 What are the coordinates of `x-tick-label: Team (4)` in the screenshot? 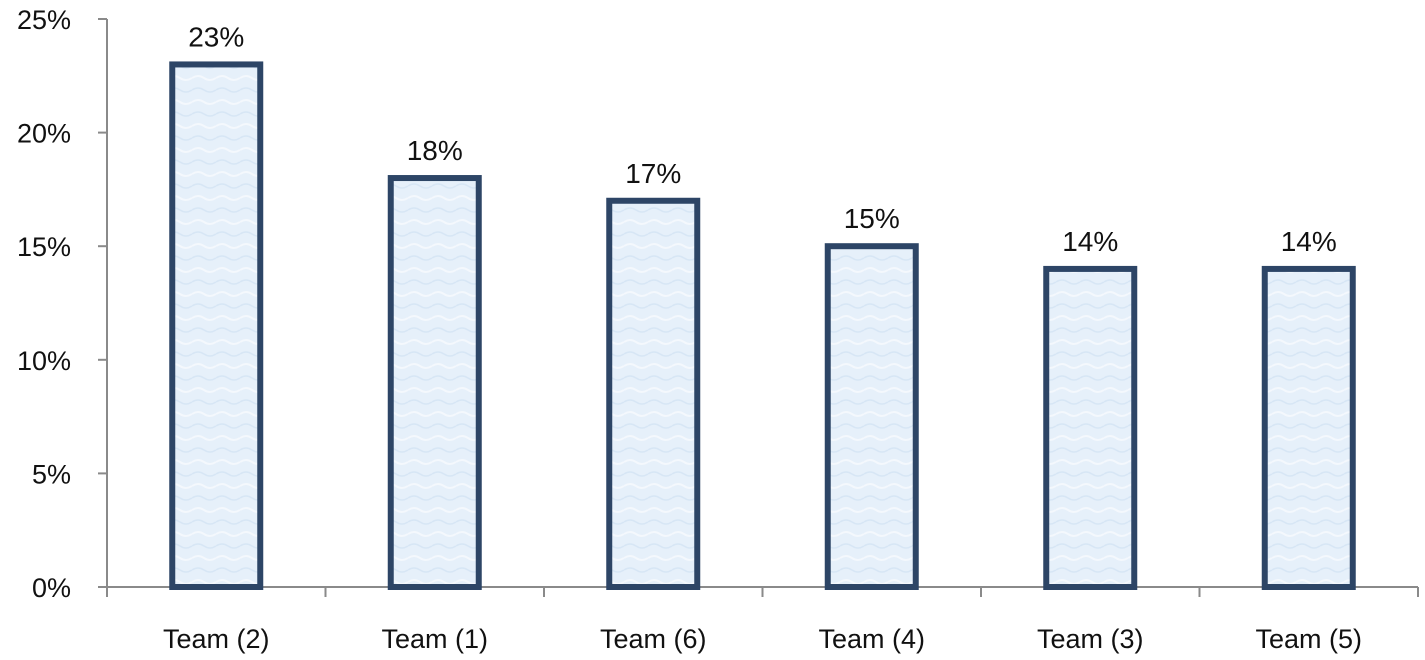 It's located at (871, 639).